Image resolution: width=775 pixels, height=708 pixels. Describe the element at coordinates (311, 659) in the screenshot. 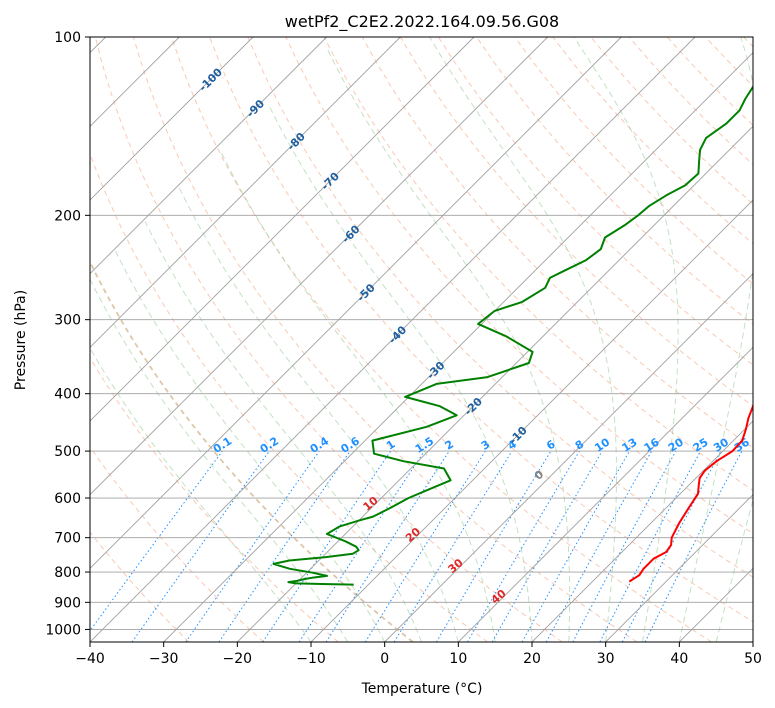

I see `x-tick-label: −10` at that location.